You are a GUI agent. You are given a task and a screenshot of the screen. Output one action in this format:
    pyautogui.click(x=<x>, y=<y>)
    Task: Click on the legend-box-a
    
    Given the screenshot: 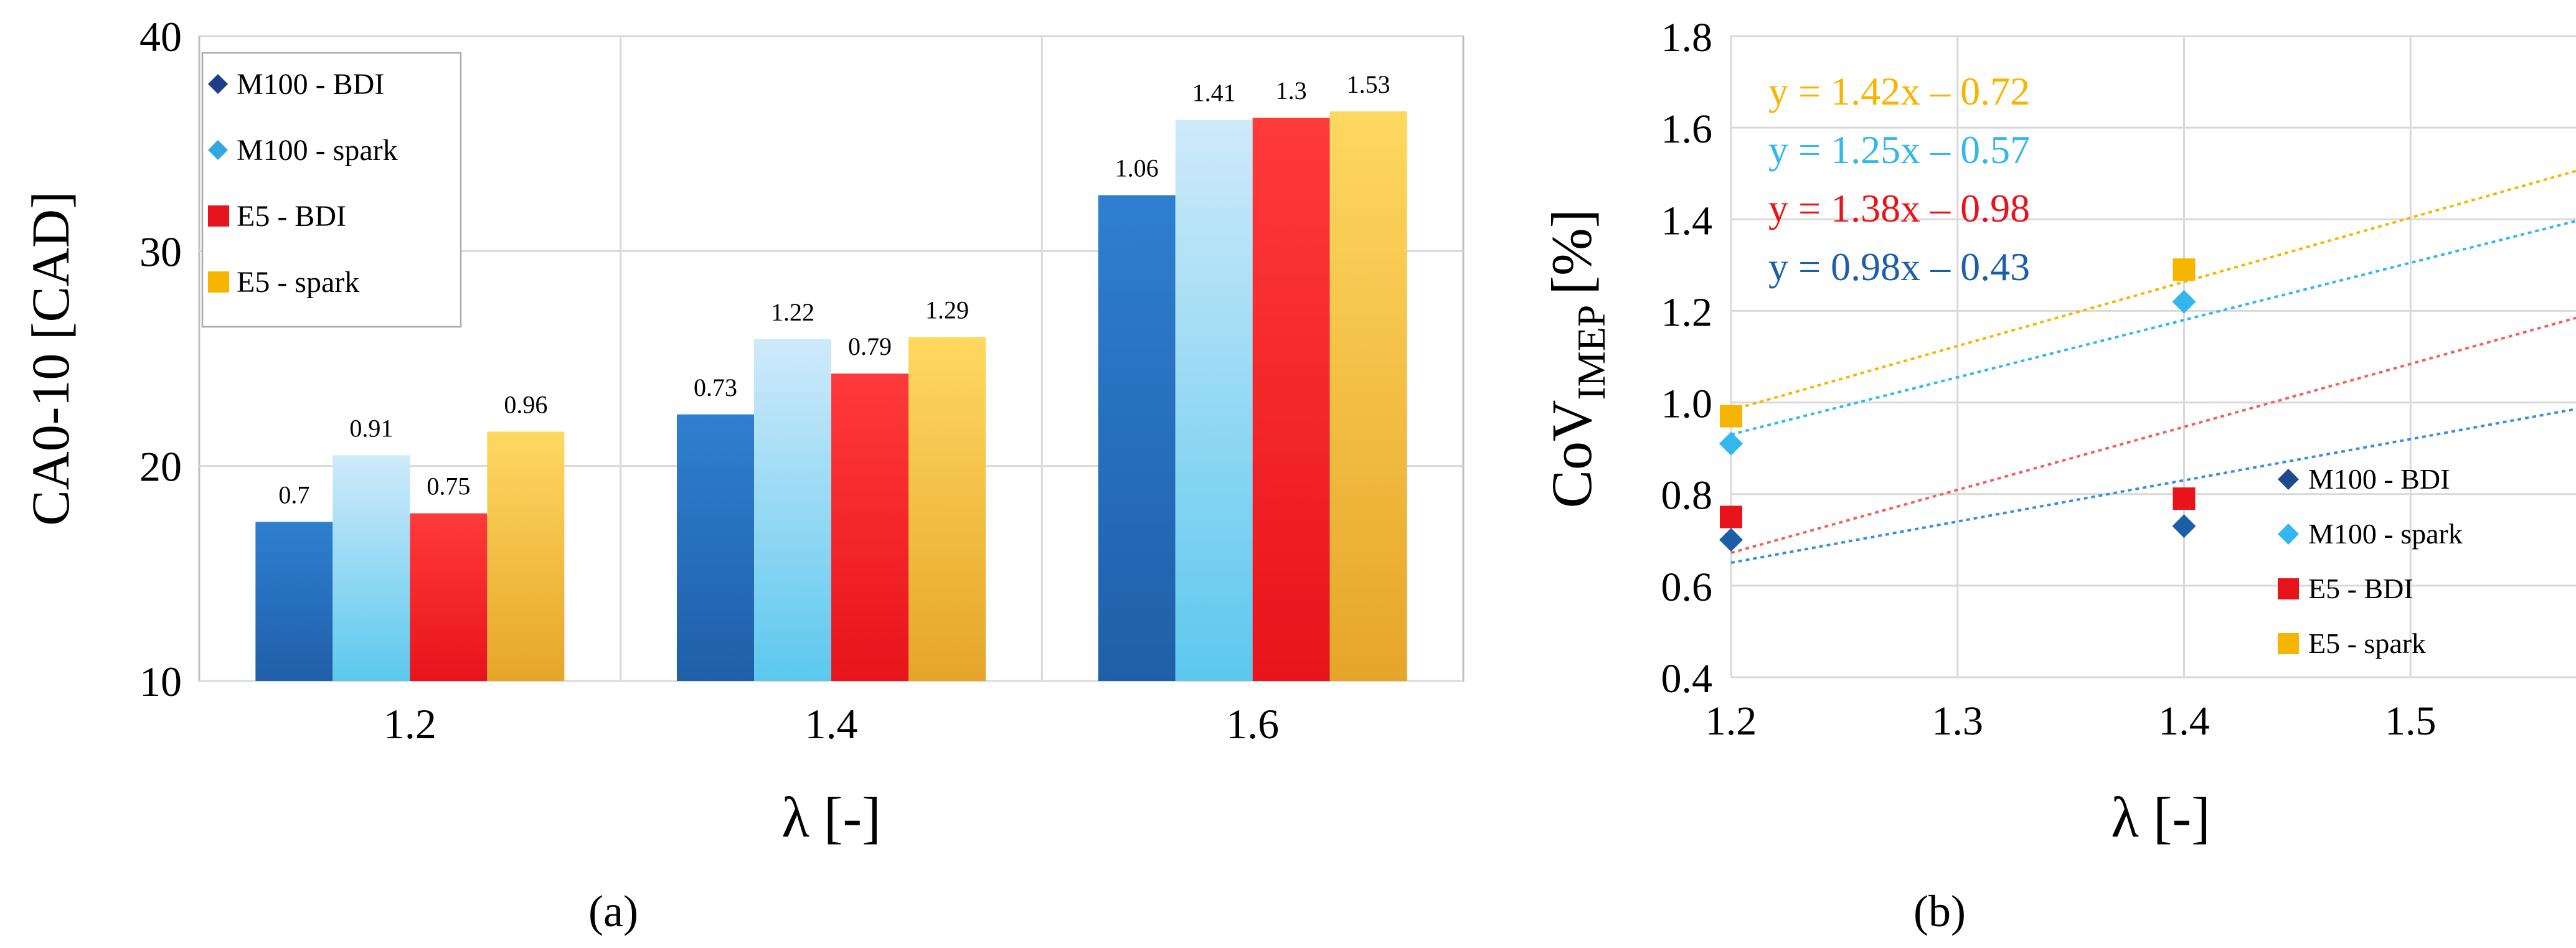 What is the action you would take?
    pyautogui.click(x=331, y=190)
    